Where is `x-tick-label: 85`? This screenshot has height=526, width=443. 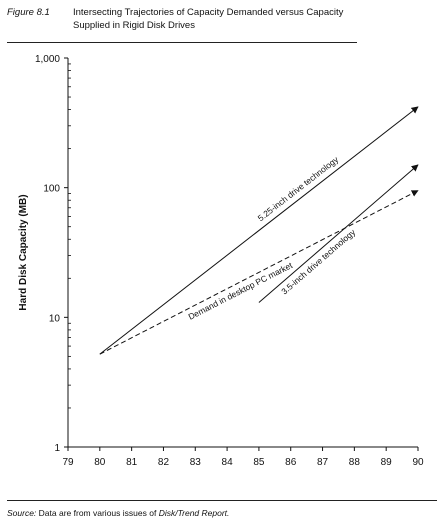
x-tick-label: 85 is located at coordinates (259, 462).